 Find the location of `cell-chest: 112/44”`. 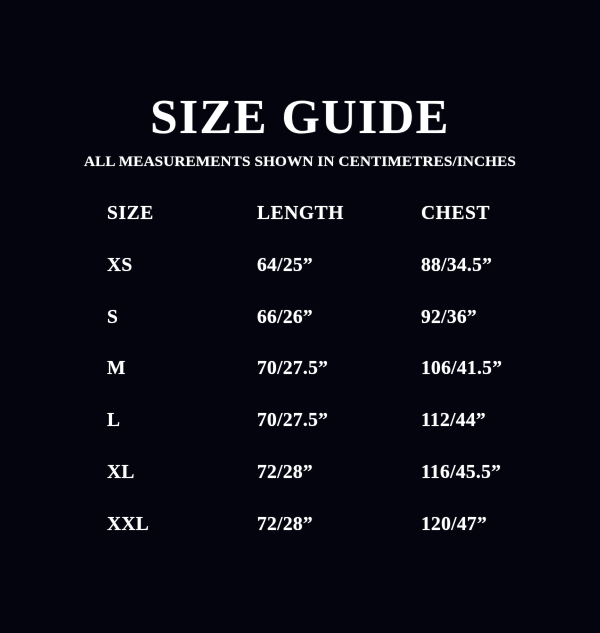

cell-chest: 112/44” is located at coordinates (453, 421).